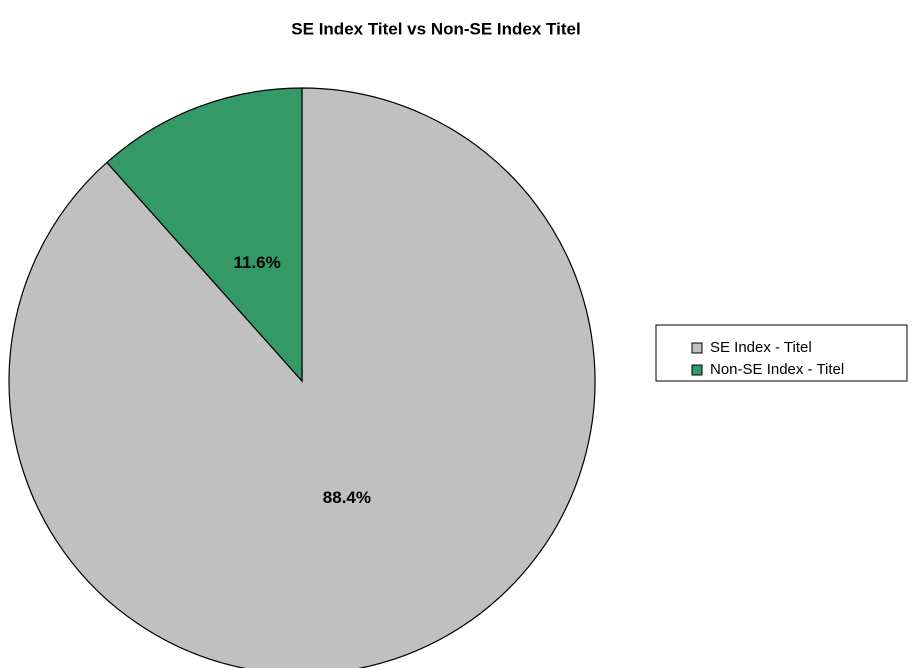 The height and width of the screenshot is (668, 914). Describe the element at coordinates (256, 262) in the screenshot. I see `data-label: 11.6%` at that location.